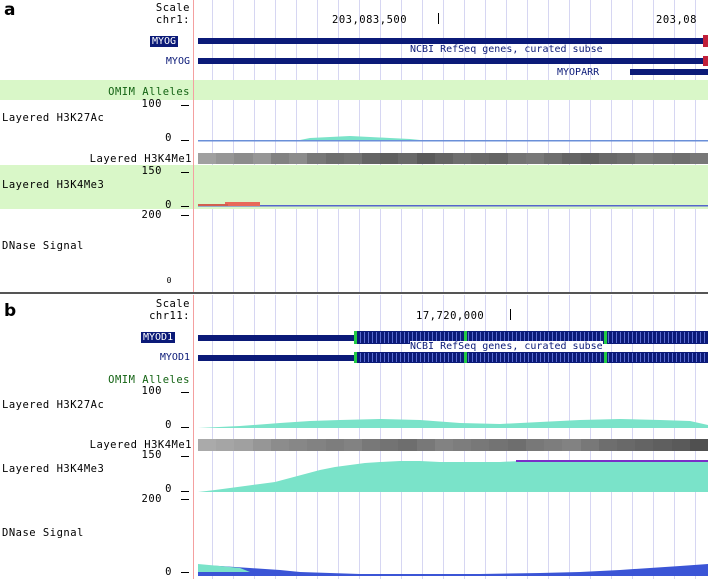 The image size is (708, 579). What do you see at coordinates (185, 427) in the screenshot?
I see `h3k27ac-min-tick` at bounding box center [185, 427].